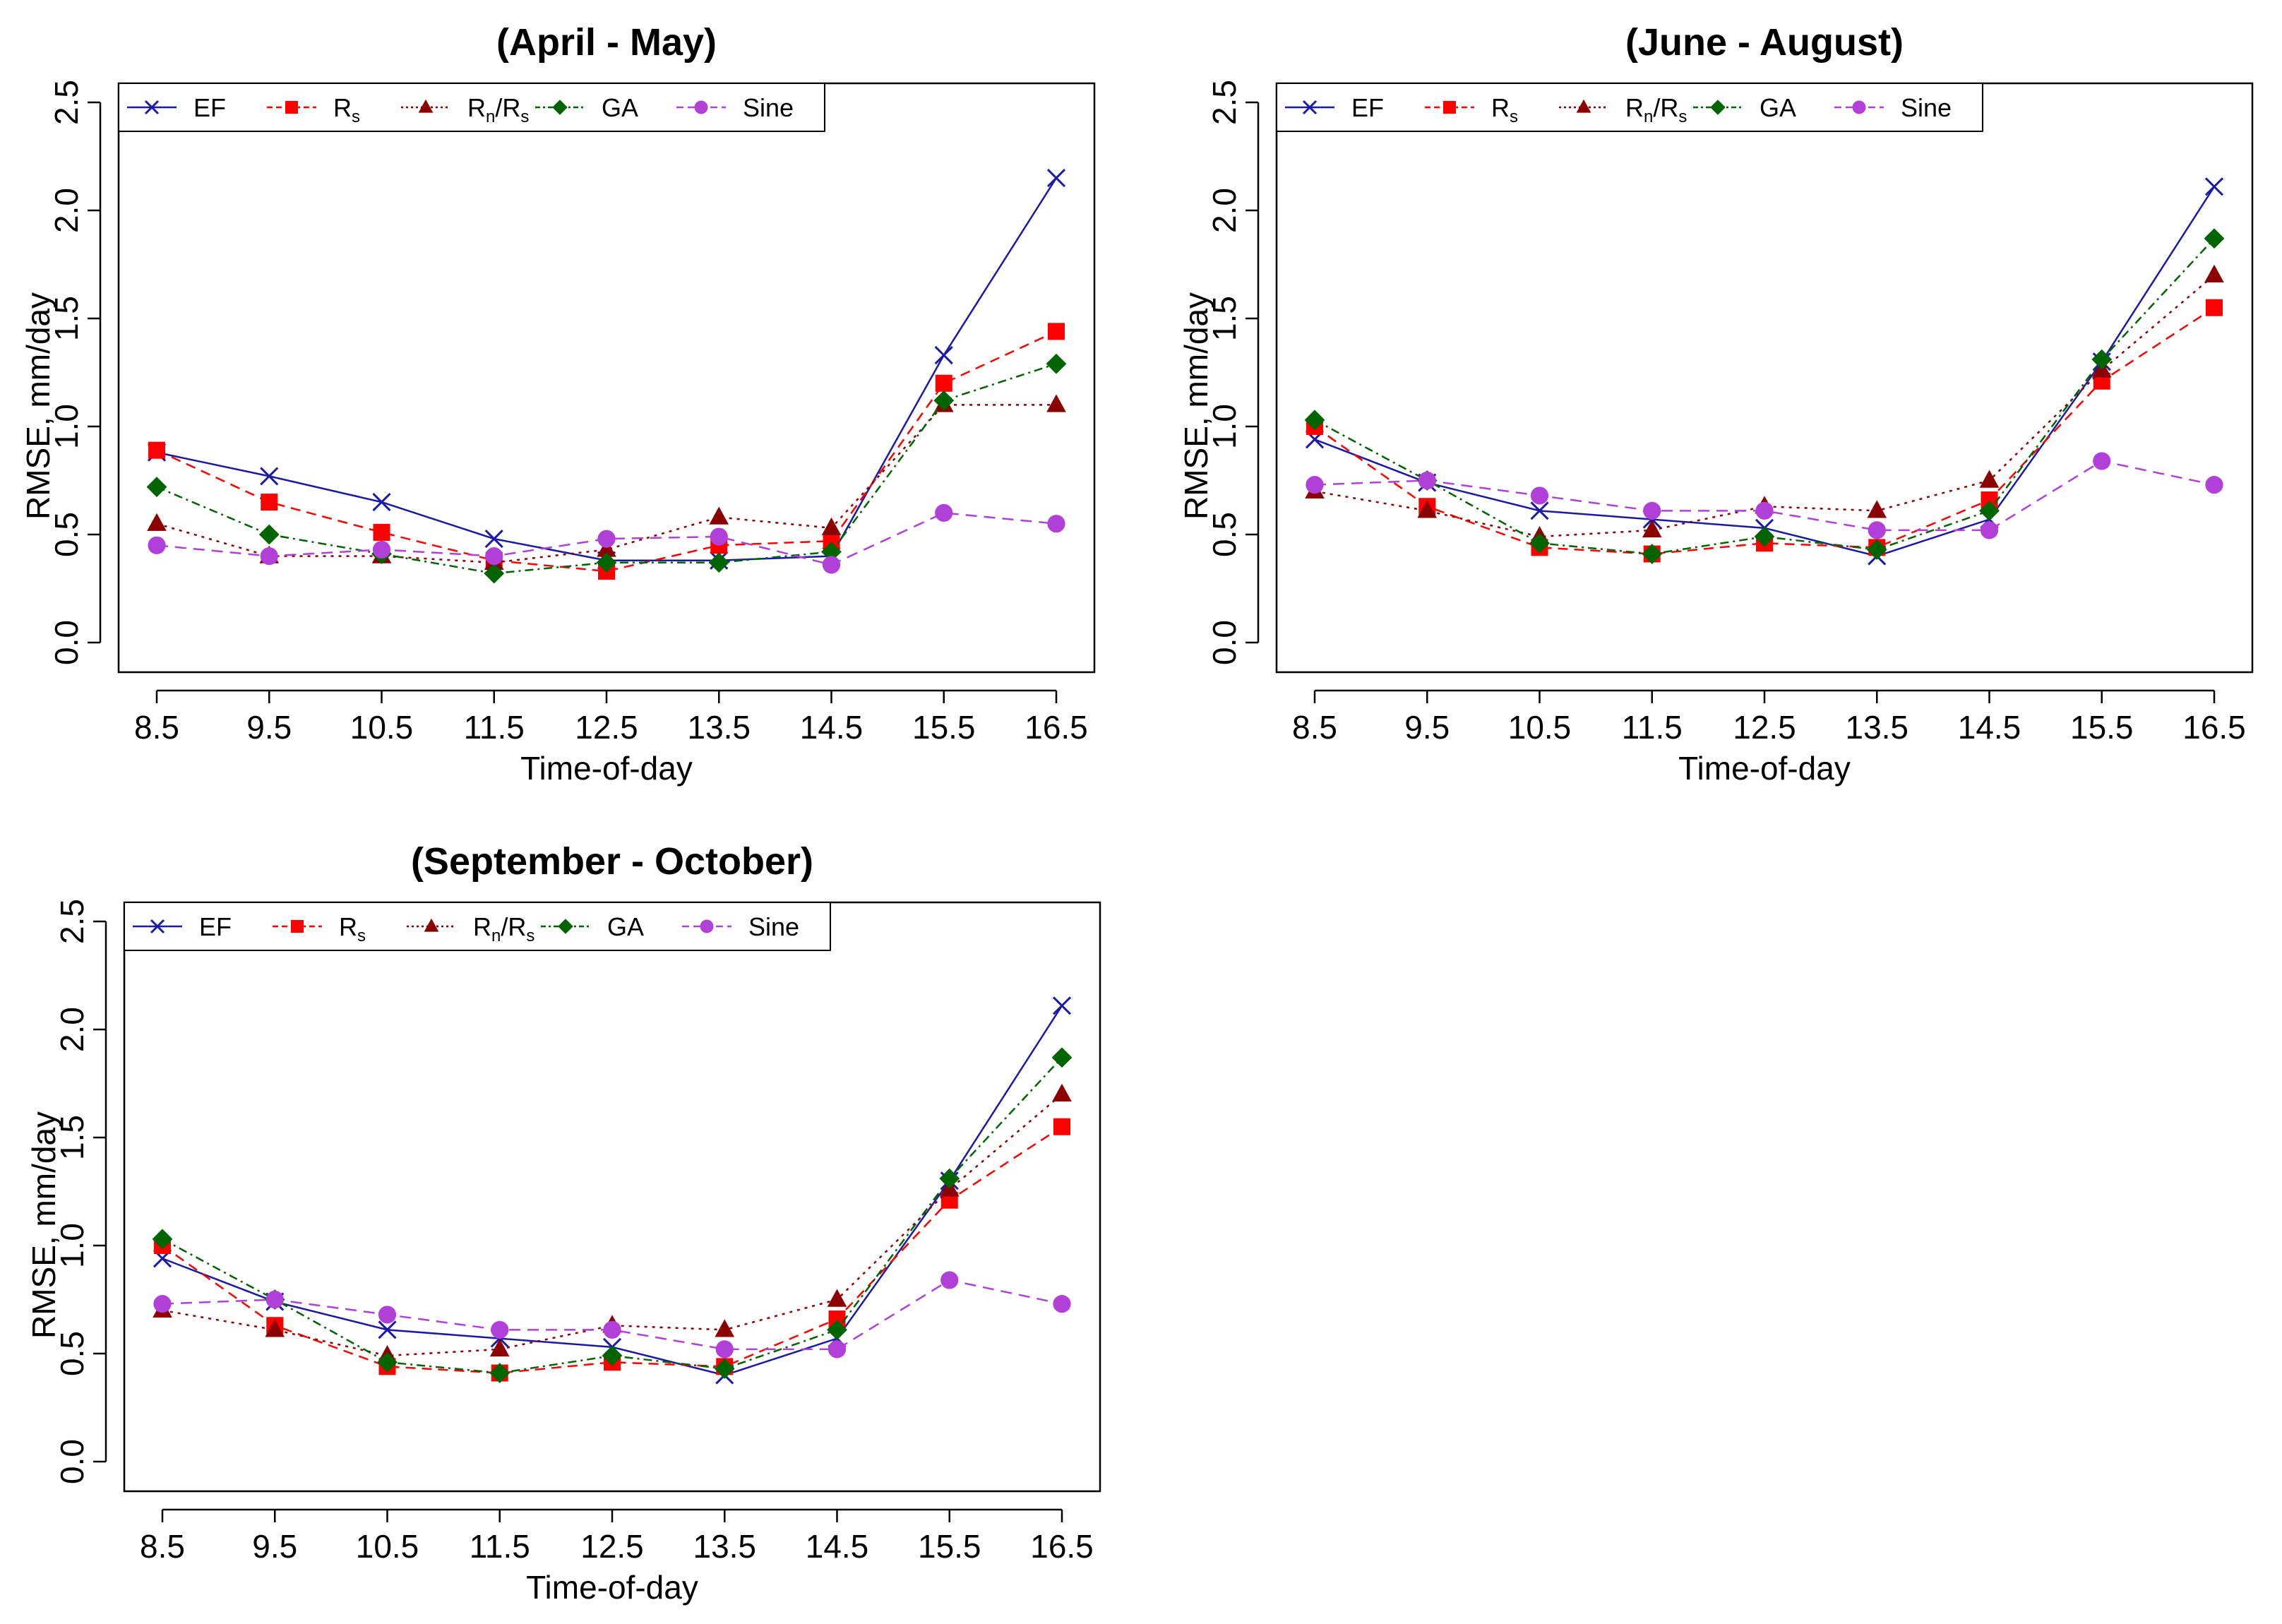 This screenshot has height=1624, width=2282. What do you see at coordinates (387, 1546) in the screenshot?
I see `x-tick-label: 10.5` at bounding box center [387, 1546].